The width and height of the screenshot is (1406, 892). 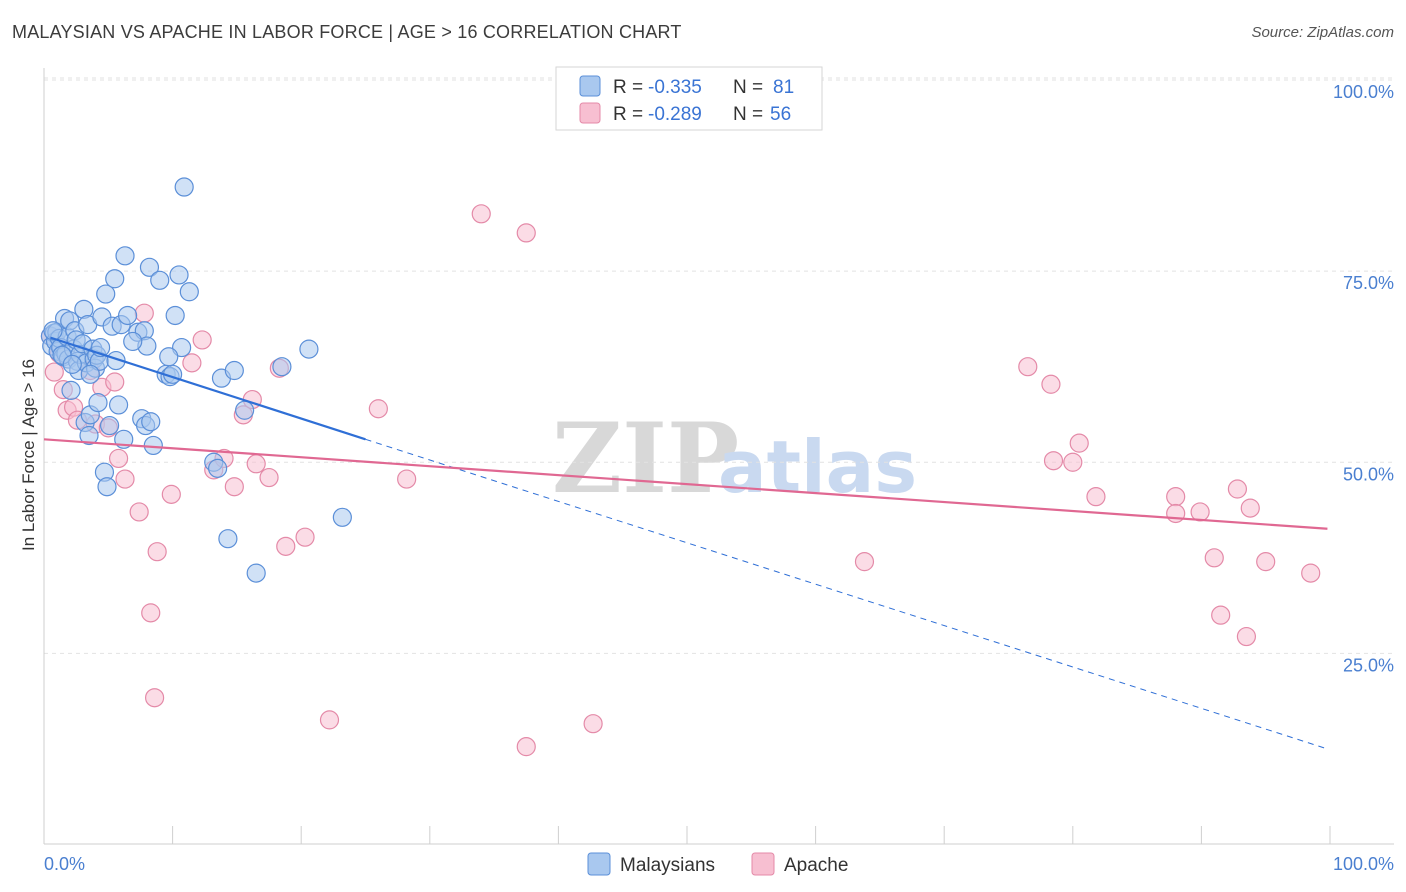 I want to click on watermark-atlas: atlas, so click(x=817, y=467).